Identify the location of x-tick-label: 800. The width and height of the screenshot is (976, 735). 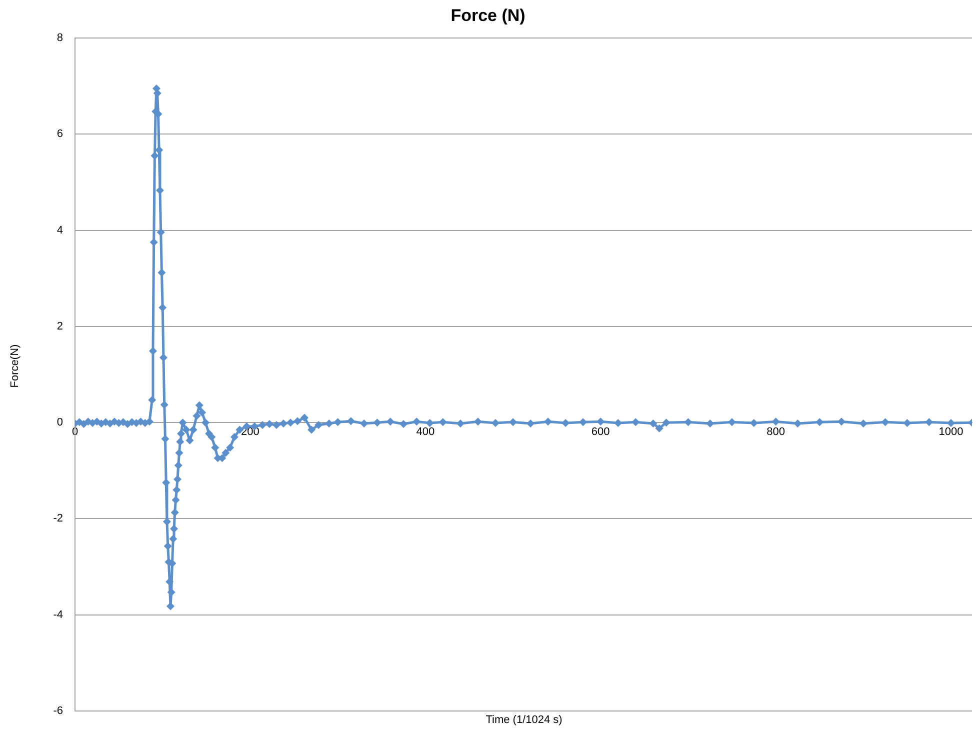
(775, 432).